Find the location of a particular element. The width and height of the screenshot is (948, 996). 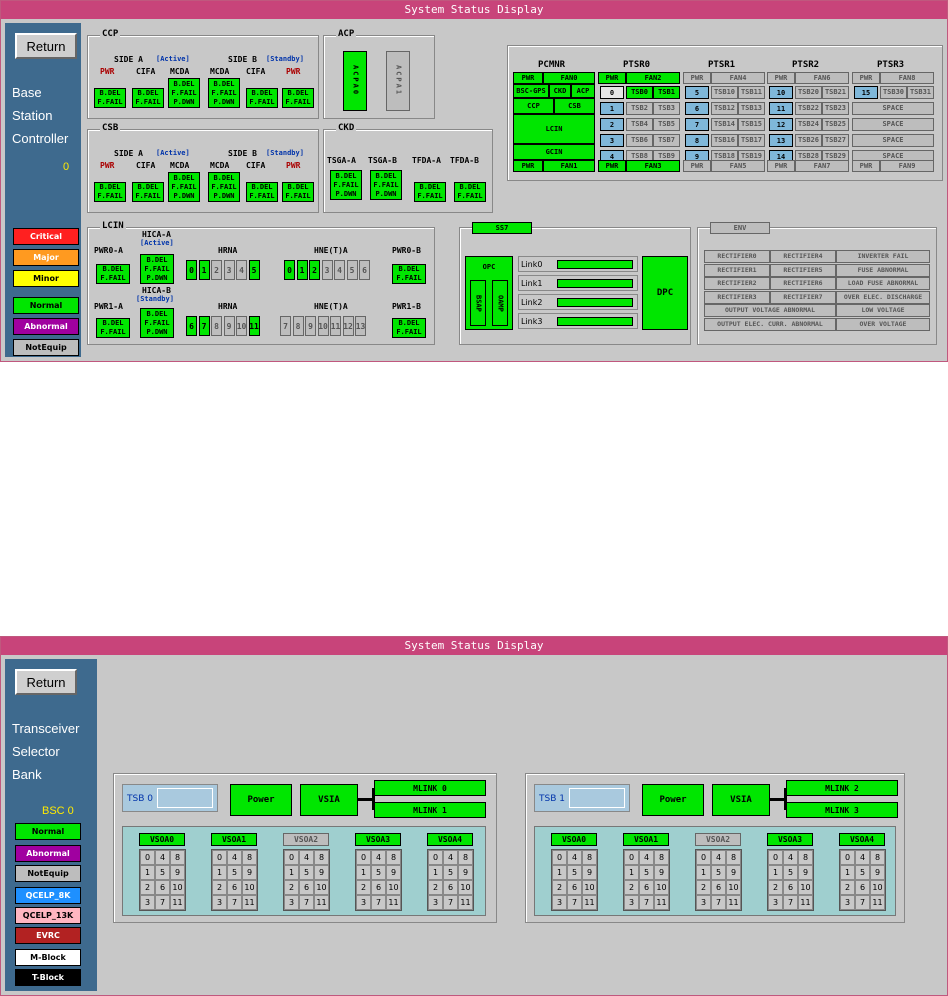

mcda-indicator: B.DEL F.FAIL P.DWN is located at coordinates (224, 187).